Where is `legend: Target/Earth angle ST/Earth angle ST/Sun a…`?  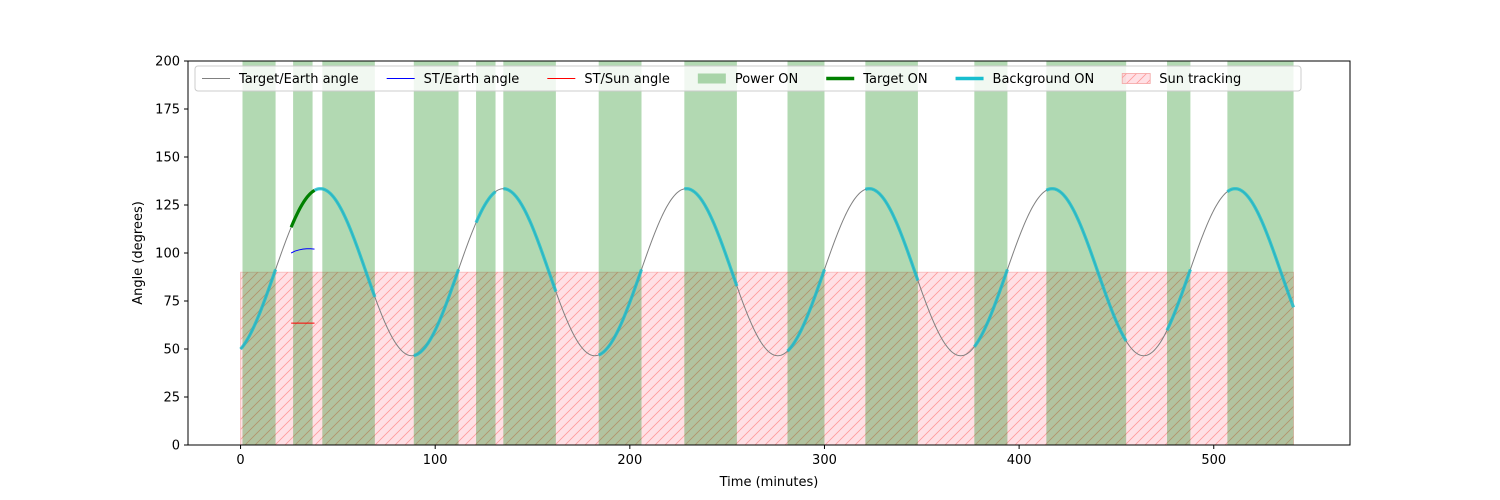
legend: Target/Earth angle ST/Earth angle ST/Sun a… is located at coordinates (748, 78).